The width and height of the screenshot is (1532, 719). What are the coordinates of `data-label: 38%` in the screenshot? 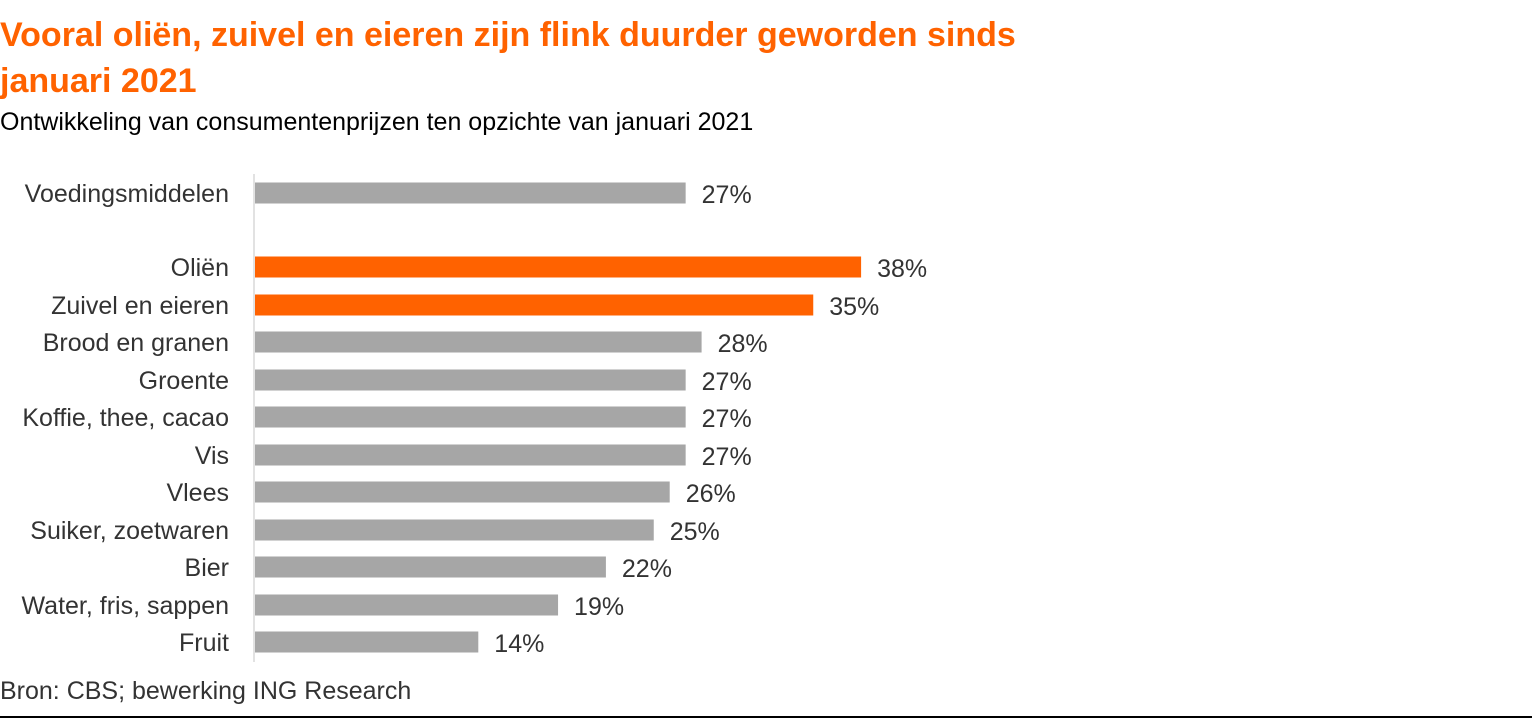 It's located at (902, 269).